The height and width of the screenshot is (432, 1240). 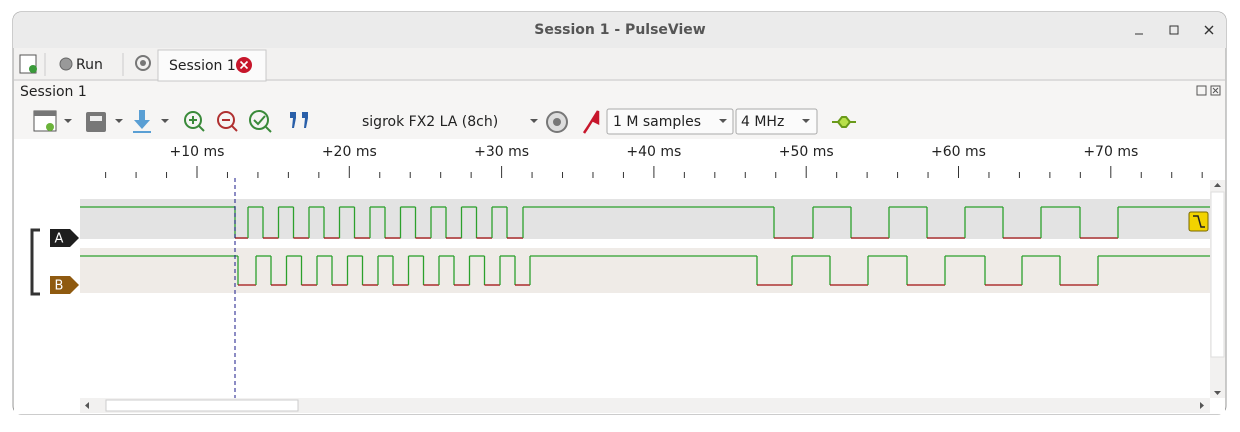 I want to click on samplerate-selector, so click(x=776, y=121).